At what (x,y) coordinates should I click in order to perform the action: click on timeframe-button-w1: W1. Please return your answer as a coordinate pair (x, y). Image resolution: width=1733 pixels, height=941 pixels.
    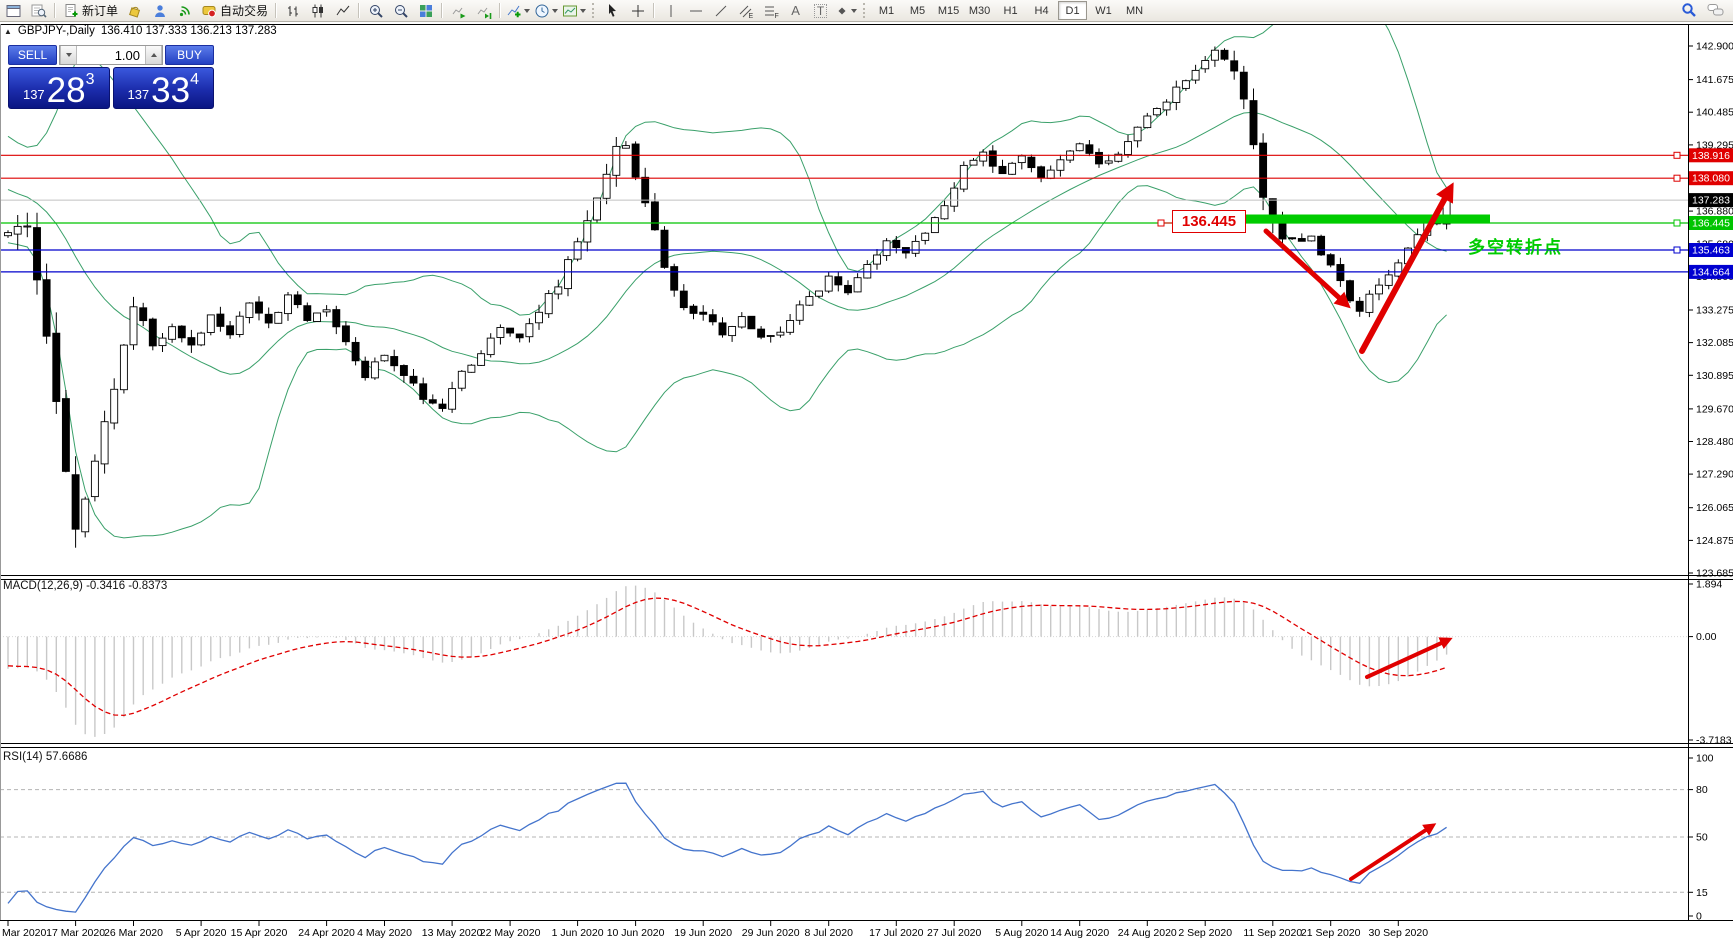
    Looking at the image, I should click on (1103, 10).